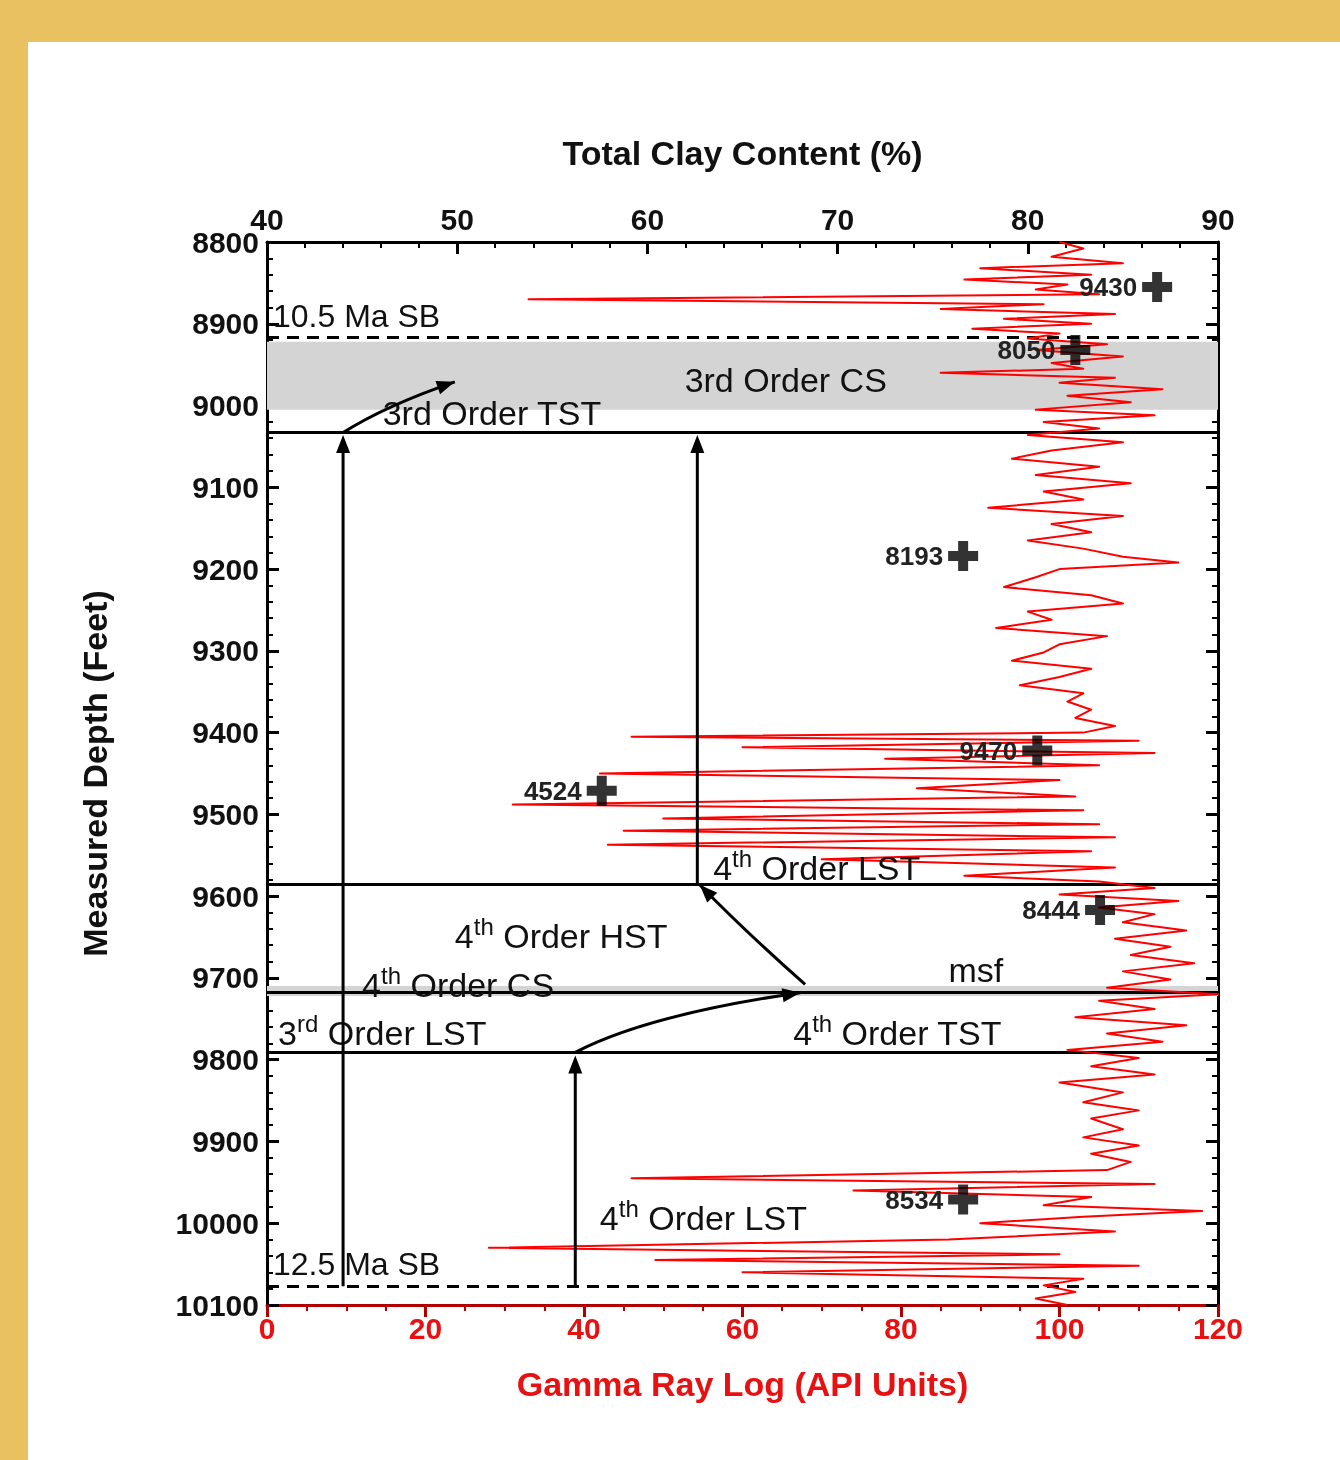 This screenshot has height=1460, width=1340. I want to click on annotation: 8534, so click(914, 1199).